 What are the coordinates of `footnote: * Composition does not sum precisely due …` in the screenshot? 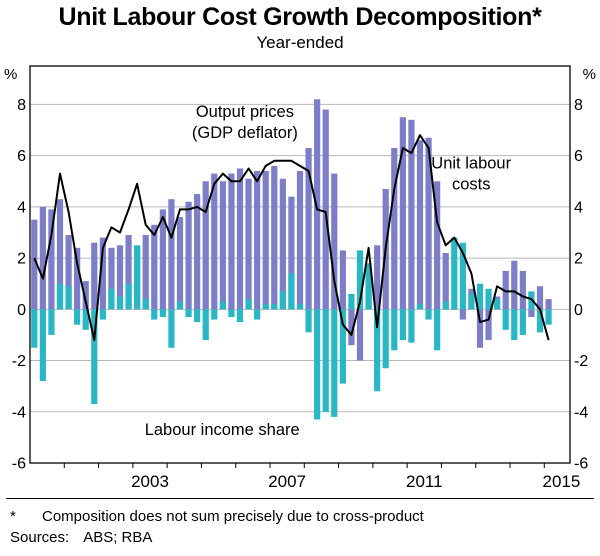 It's located at (300, 516).